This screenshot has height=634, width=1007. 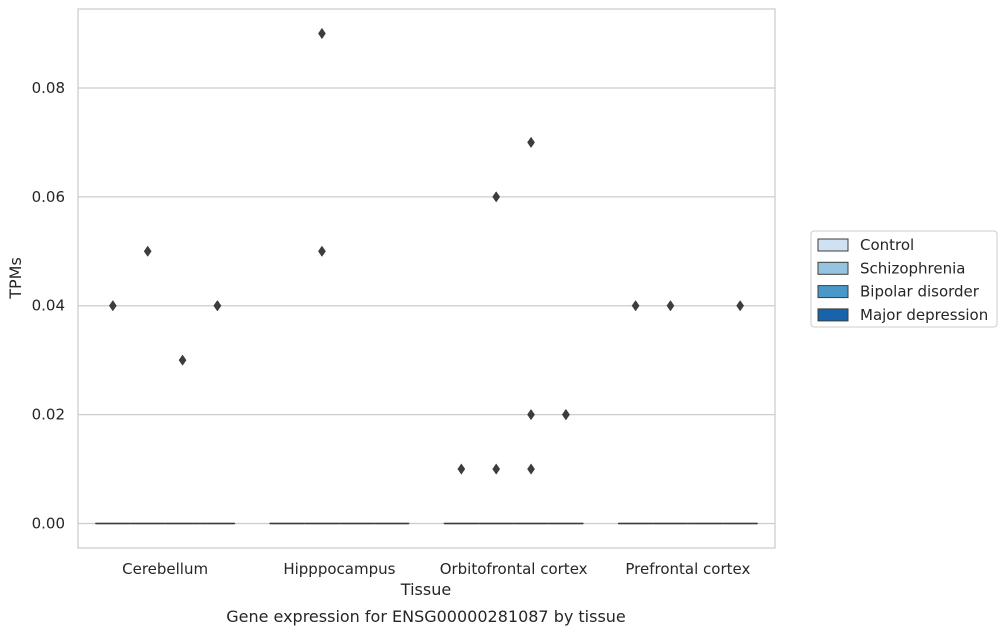 I want to click on y-axis-title: TPMs, so click(x=15, y=278).